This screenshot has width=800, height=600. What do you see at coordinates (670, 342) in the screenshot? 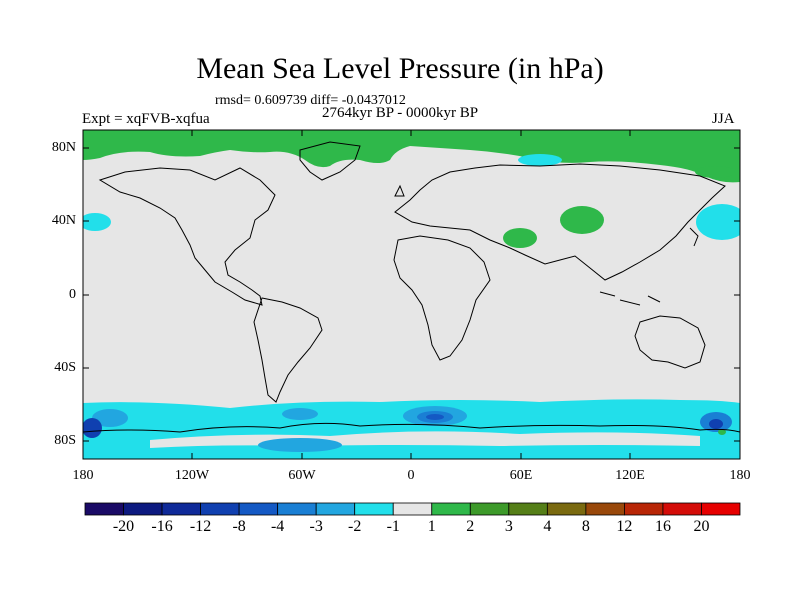
I see `coast-australia` at bounding box center [670, 342].